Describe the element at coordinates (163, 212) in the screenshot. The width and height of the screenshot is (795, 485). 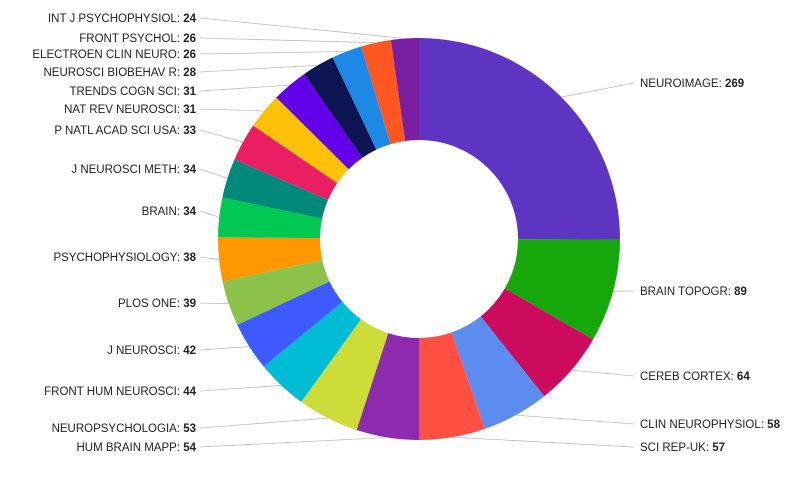
I see `slice-label-name: BRAIN:` at that location.